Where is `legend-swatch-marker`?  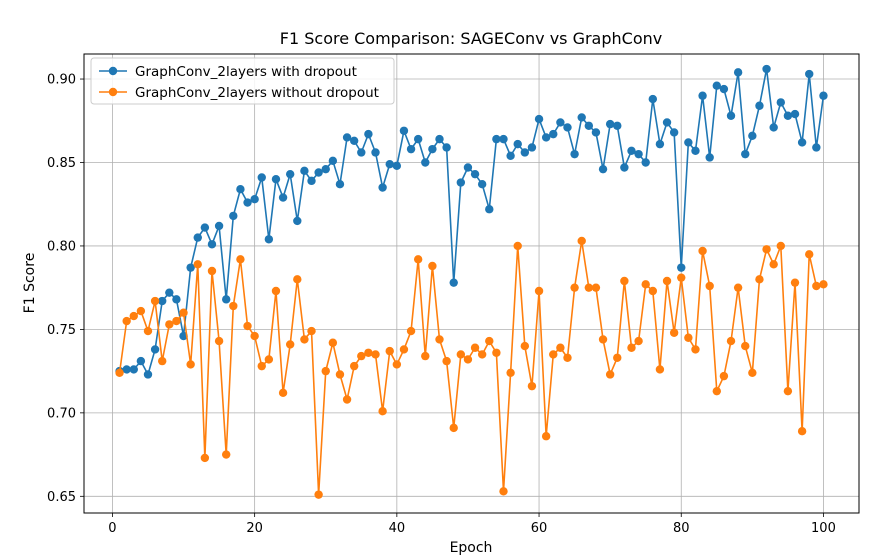
legend-swatch-marker is located at coordinates (113, 92).